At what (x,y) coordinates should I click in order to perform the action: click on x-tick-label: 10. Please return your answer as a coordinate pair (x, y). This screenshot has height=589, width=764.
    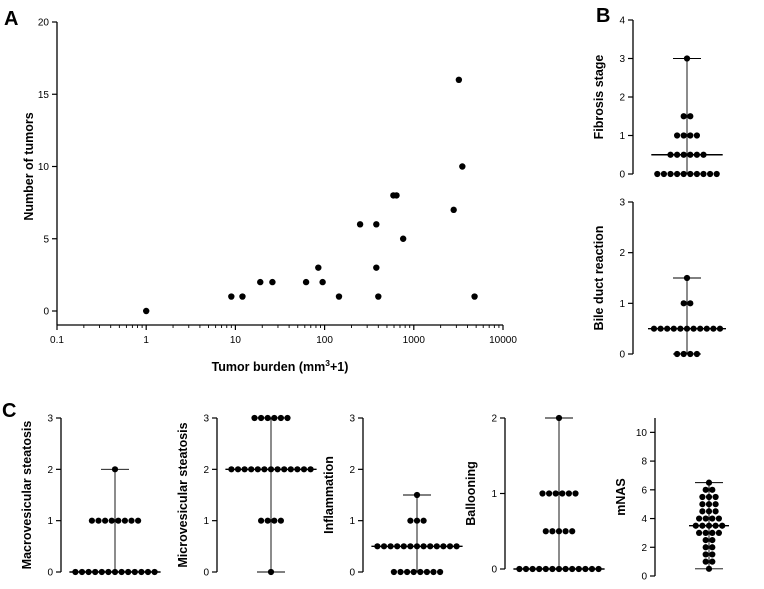
    Looking at the image, I should click on (236, 340).